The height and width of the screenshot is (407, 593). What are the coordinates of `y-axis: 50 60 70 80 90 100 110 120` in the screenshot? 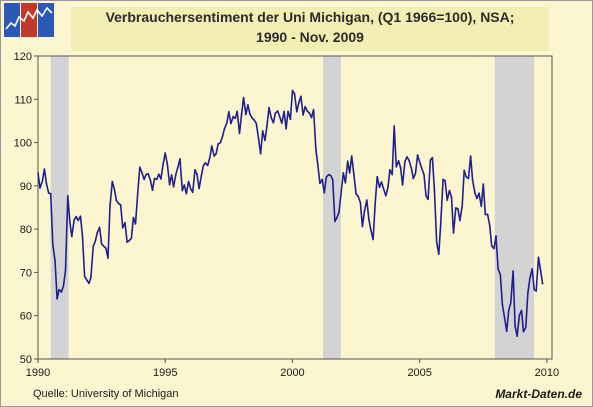 It's located at (26, 208).